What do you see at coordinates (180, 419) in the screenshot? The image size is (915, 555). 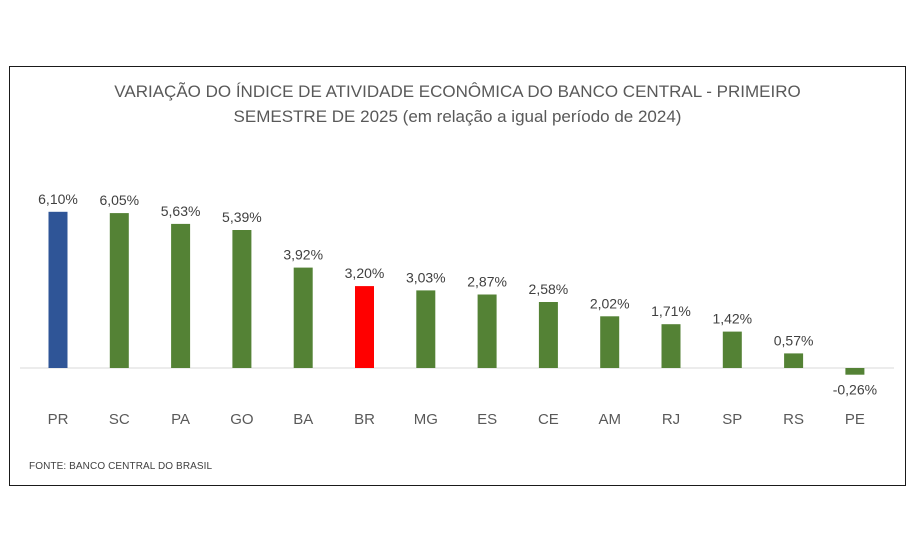 I see `category-label-pa: PA` at bounding box center [180, 419].